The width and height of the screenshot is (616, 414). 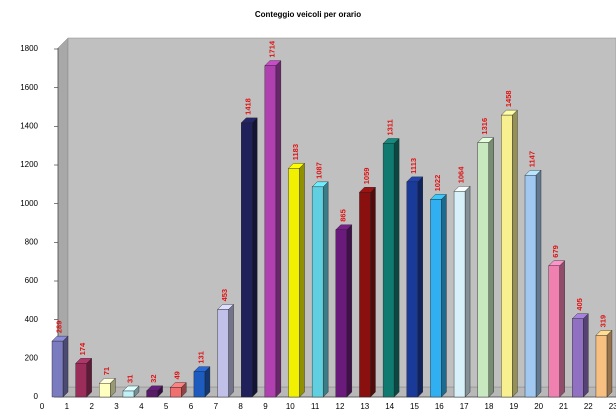 What do you see at coordinates (32, 319) in the screenshot?
I see `y-tick-label: 400` at bounding box center [32, 319].